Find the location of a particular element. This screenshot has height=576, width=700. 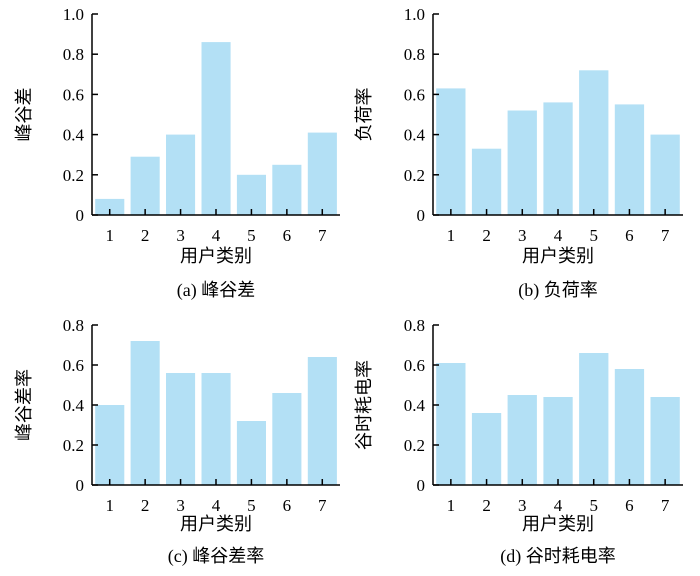

y-axis-label: 负荷率 is located at coordinates (364, 115).